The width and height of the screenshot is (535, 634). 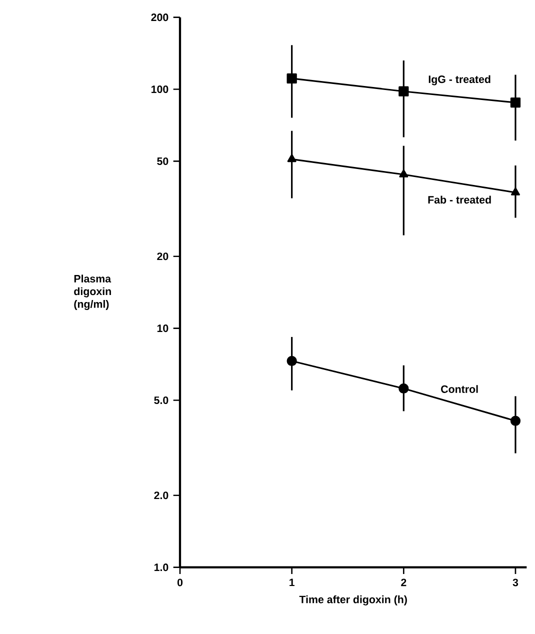 What do you see at coordinates (459, 389) in the screenshot?
I see `series-label: Control` at bounding box center [459, 389].